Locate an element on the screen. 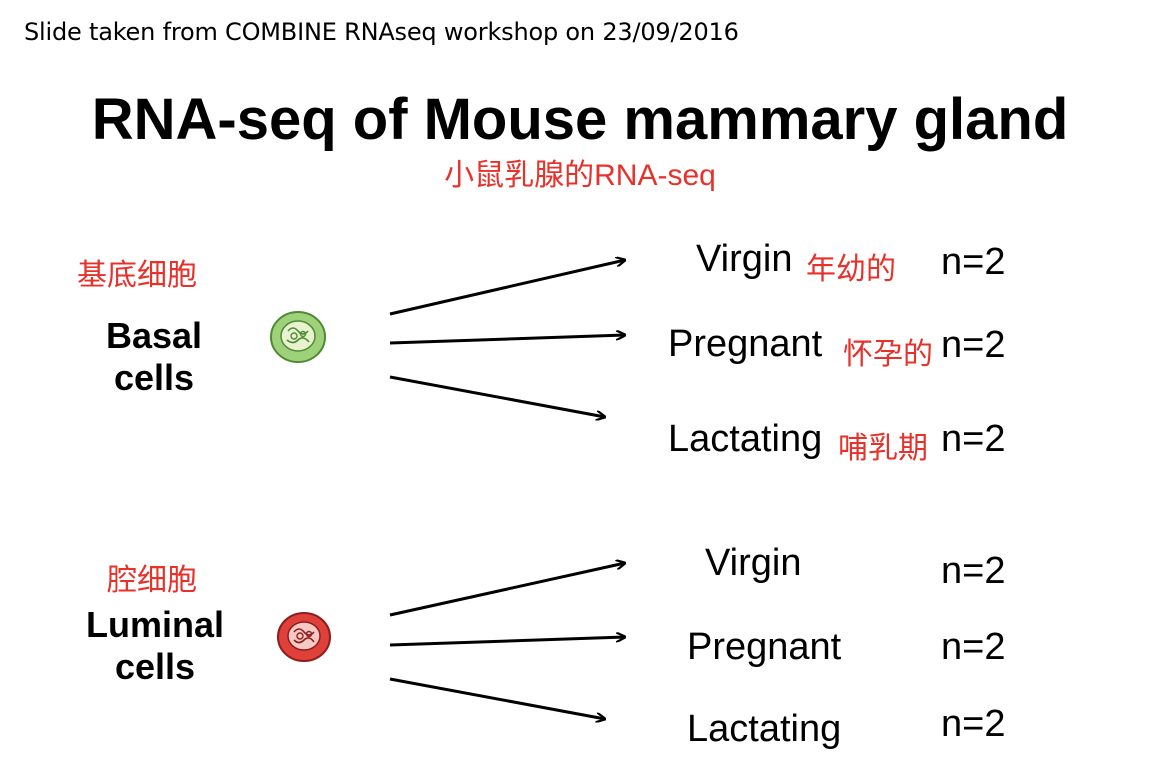 Image resolution: width=1160 pixels, height=779 pixels. arrow-basal-lactating is located at coordinates (497, 396).